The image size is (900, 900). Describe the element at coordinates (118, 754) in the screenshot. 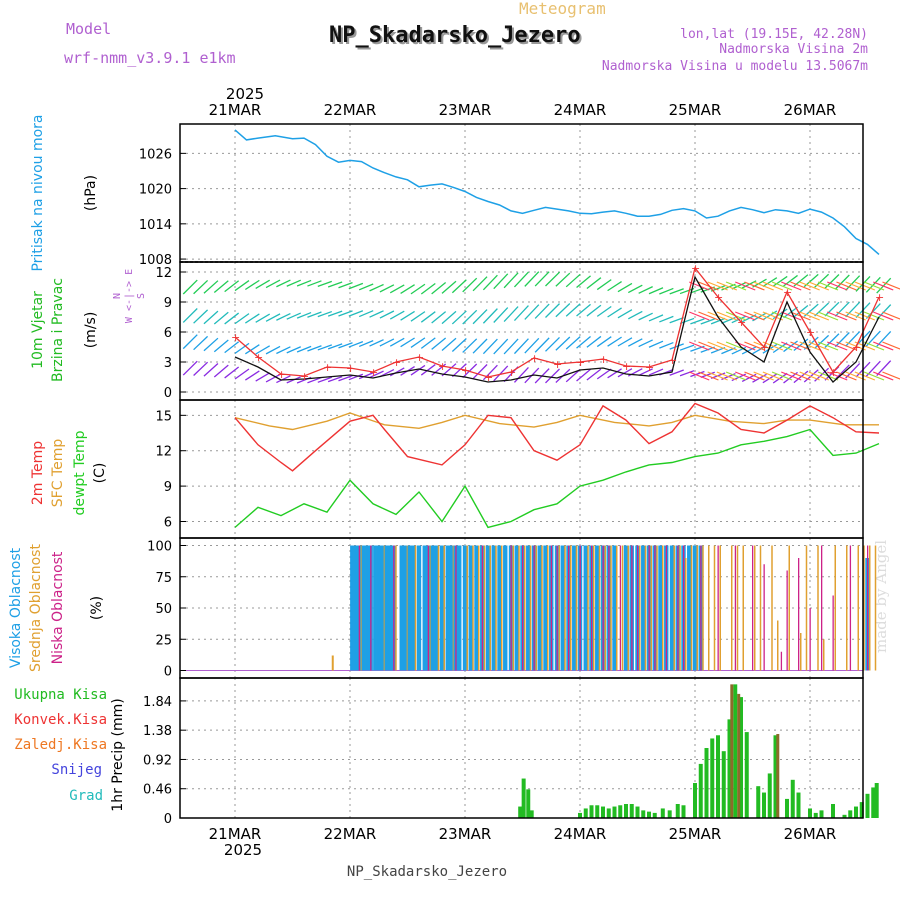

I see `precip-unit-label: 1hr Precip (mm)` at that location.